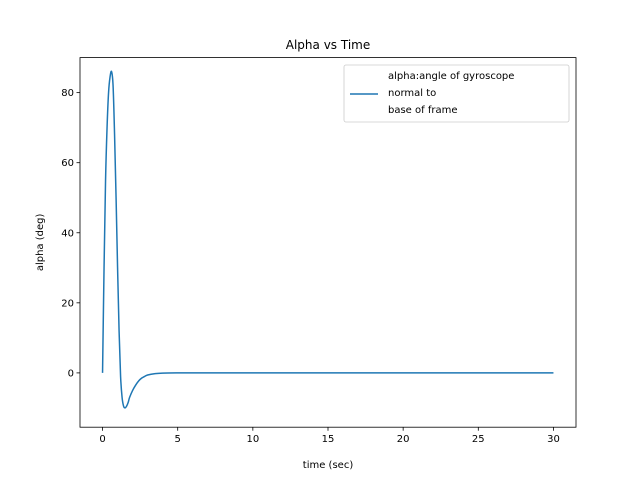  What do you see at coordinates (67, 93) in the screenshot?
I see `y-tick-label: 80` at bounding box center [67, 93].